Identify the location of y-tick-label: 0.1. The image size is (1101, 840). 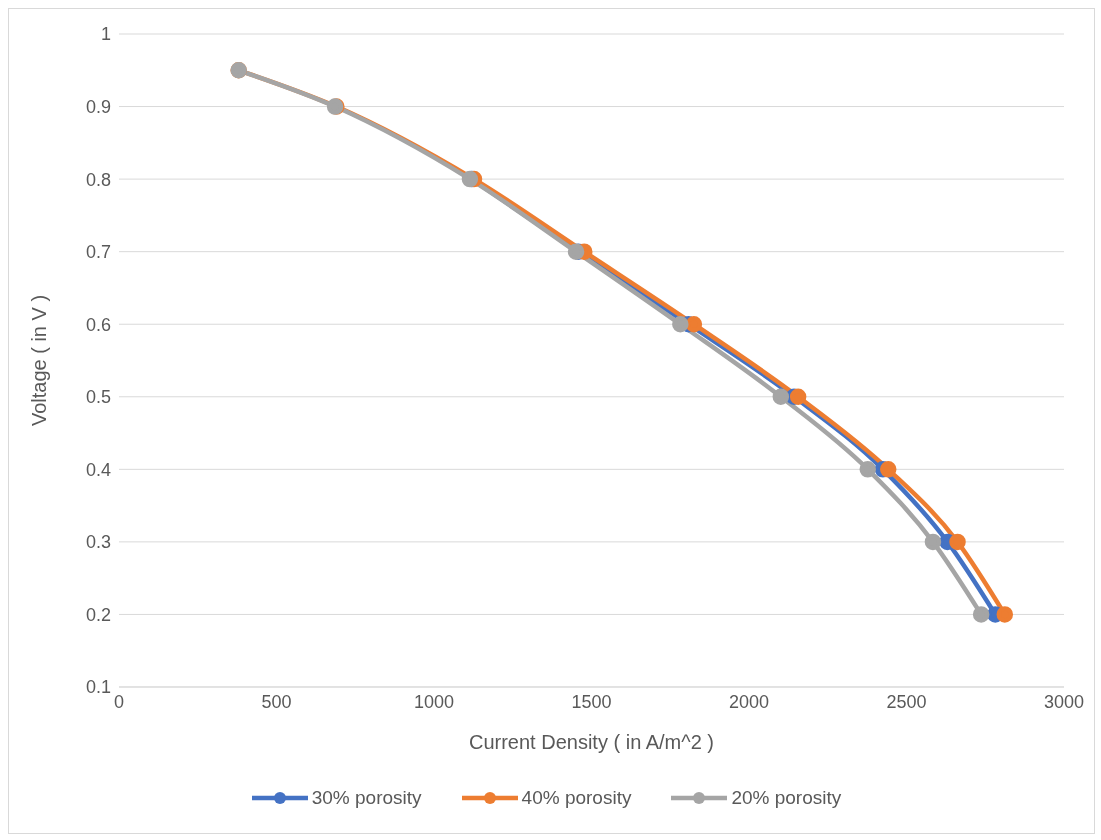
(98, 687).